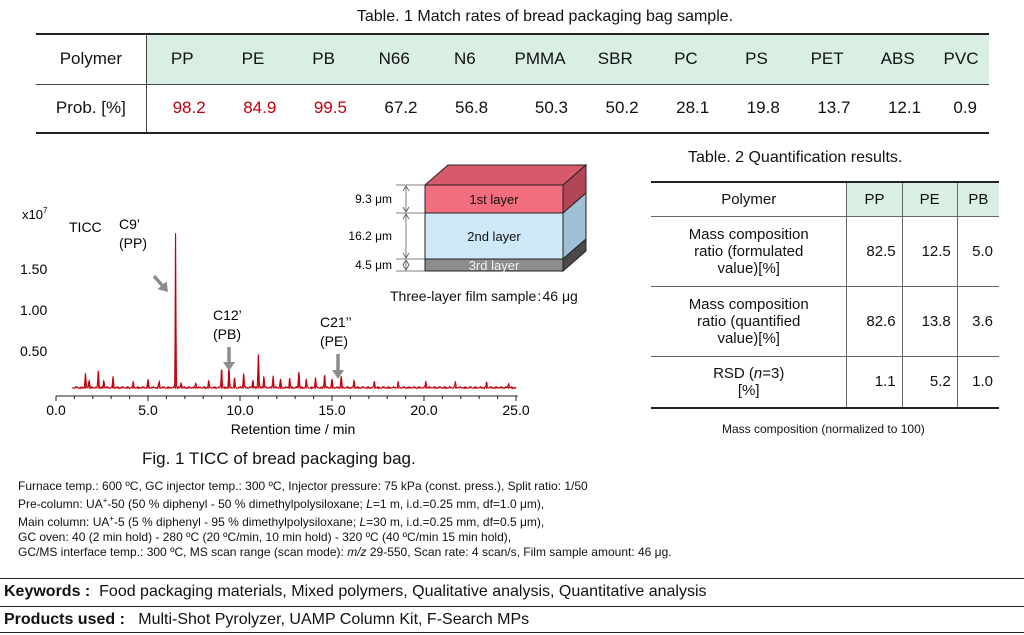 The image size is (1024, 635). What do you see at coordinates (823, 429) in the screenshot?
I see `table2-note: Mass composition (normalized to 100)` at bounding box center [823, 429].